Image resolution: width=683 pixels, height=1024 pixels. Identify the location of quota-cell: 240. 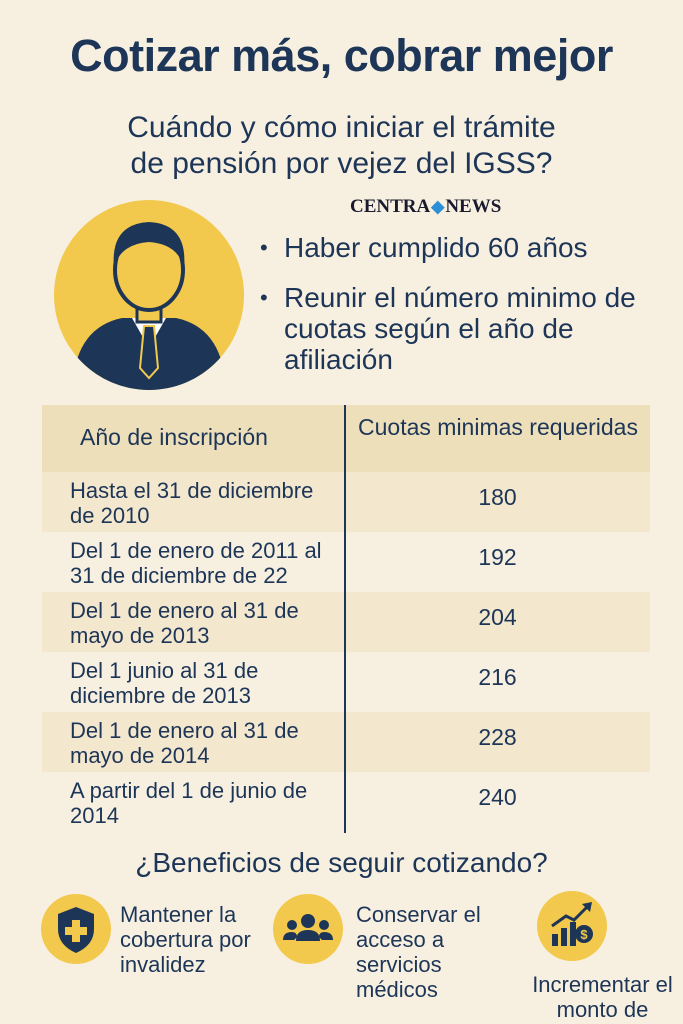
(497, 797).